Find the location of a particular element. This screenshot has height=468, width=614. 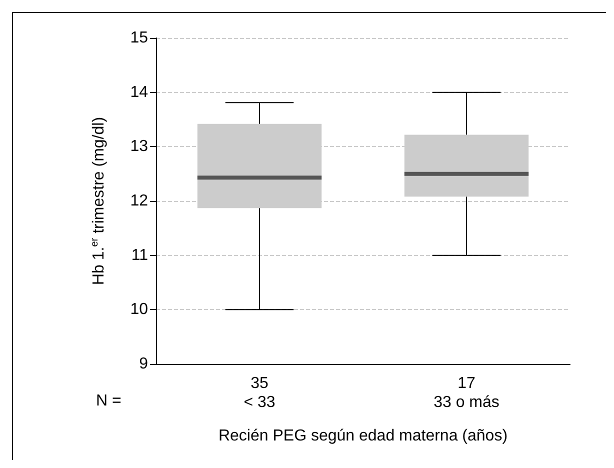

y-tick-label: 13 is located at coordinates (139, 147).